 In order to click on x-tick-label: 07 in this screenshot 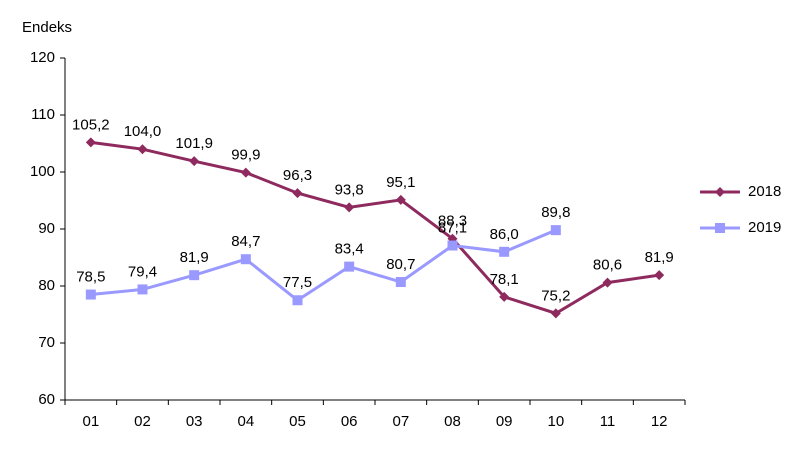, I will do `click(400, 421)`.